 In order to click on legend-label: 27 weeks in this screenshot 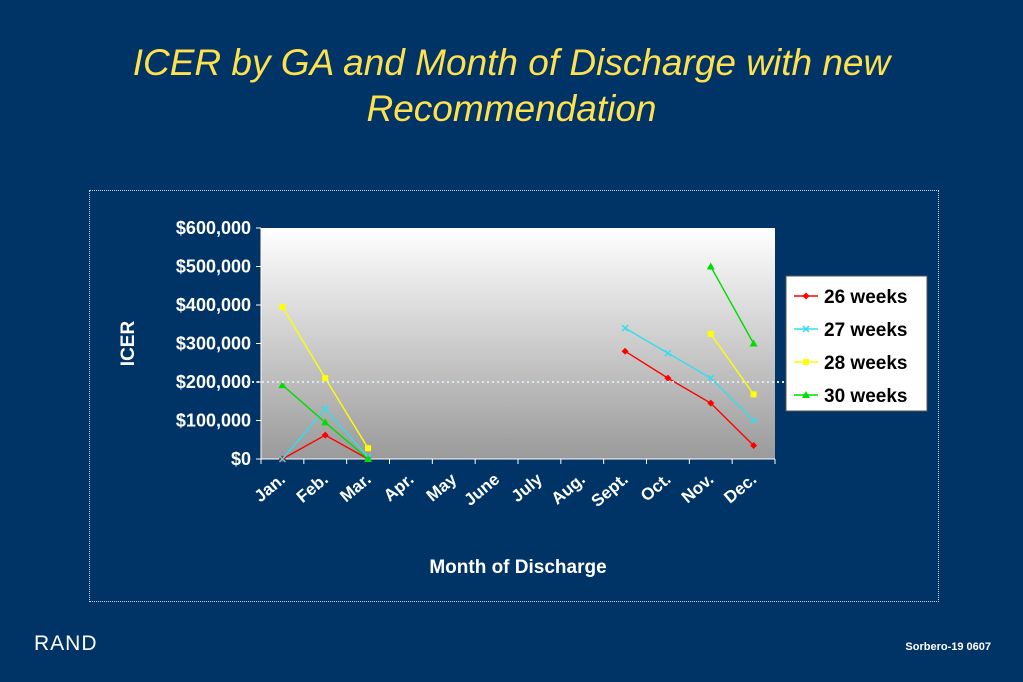, I will do `click(865, 330)`.